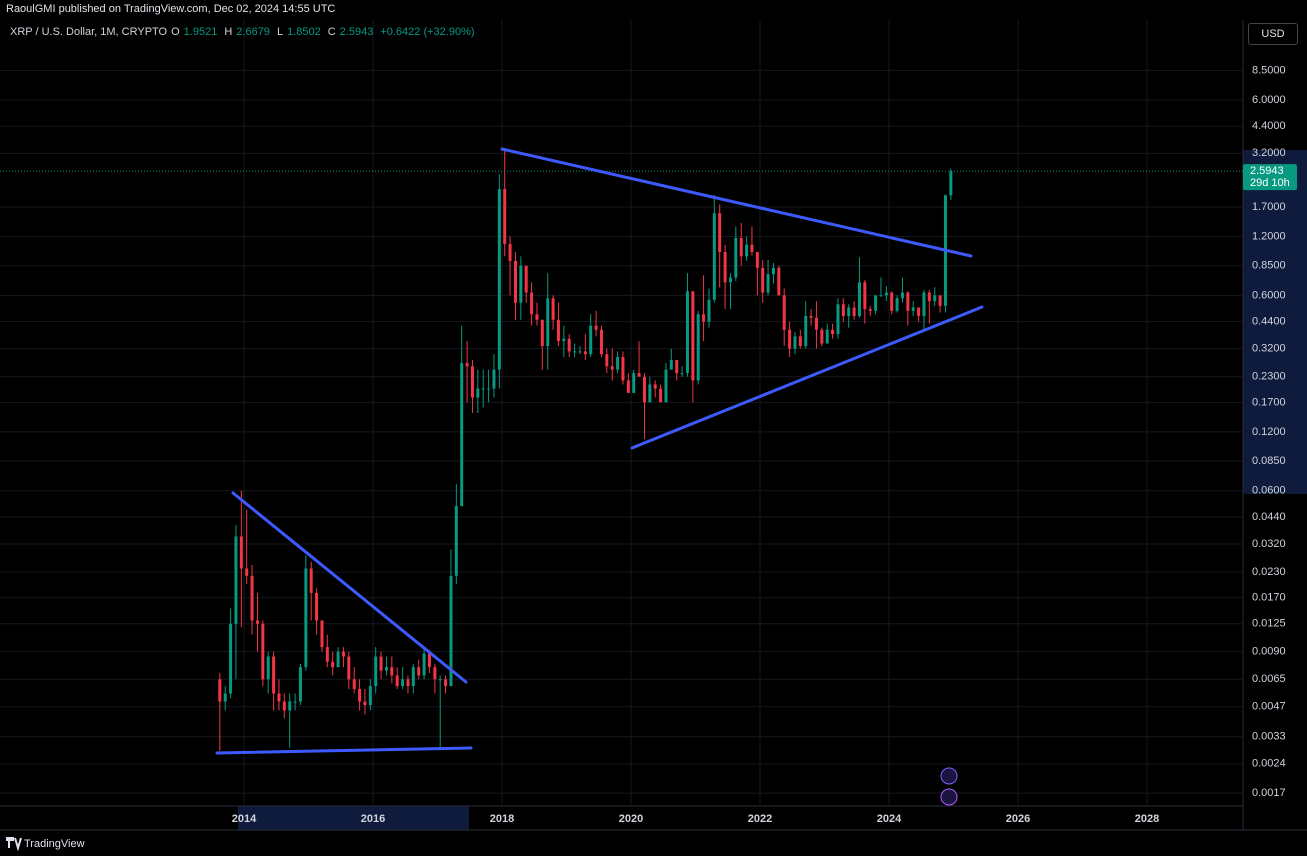 The width and height of the screenshot is (1307, 856). What do you see at coordinates (1269, 236) in the screenshot?
I see `y-tick-label: 1.2000` at bounding box center [1269, 236].